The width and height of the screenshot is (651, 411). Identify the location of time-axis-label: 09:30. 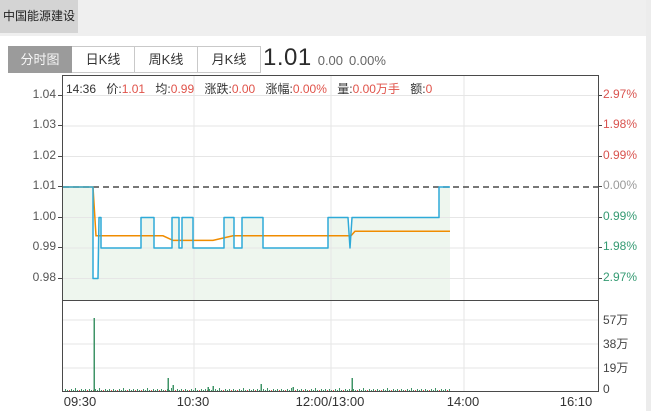
(80, 401).